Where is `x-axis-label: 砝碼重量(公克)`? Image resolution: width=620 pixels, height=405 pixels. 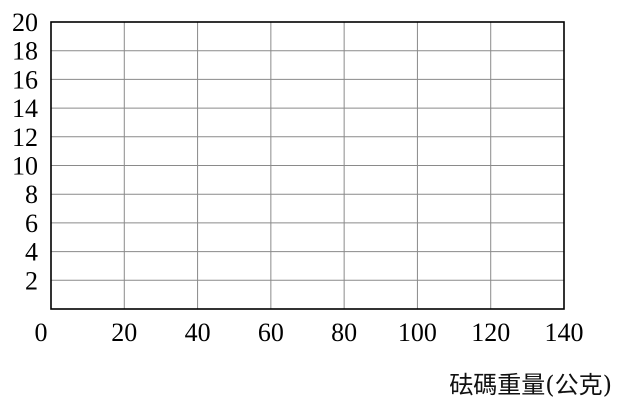
x-axis-label: 砝碼重量(公克) is located at coordinates (530, 385).